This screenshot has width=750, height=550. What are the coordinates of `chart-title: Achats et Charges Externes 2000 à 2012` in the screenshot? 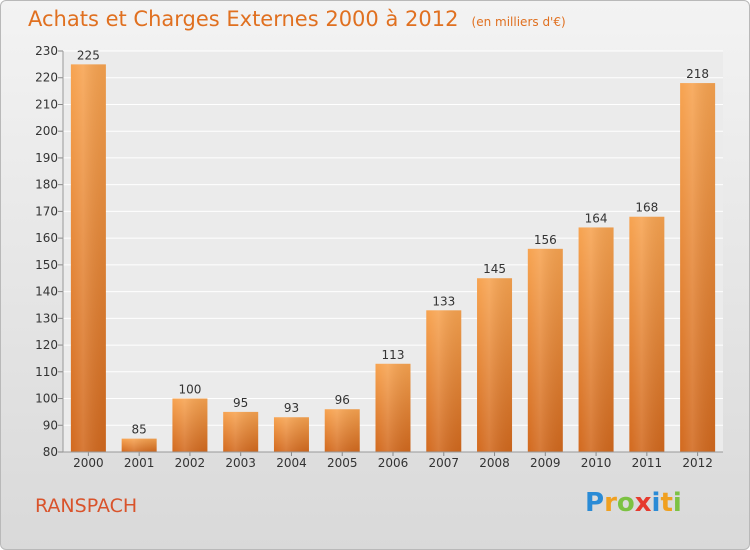 It's located at (243, 19).